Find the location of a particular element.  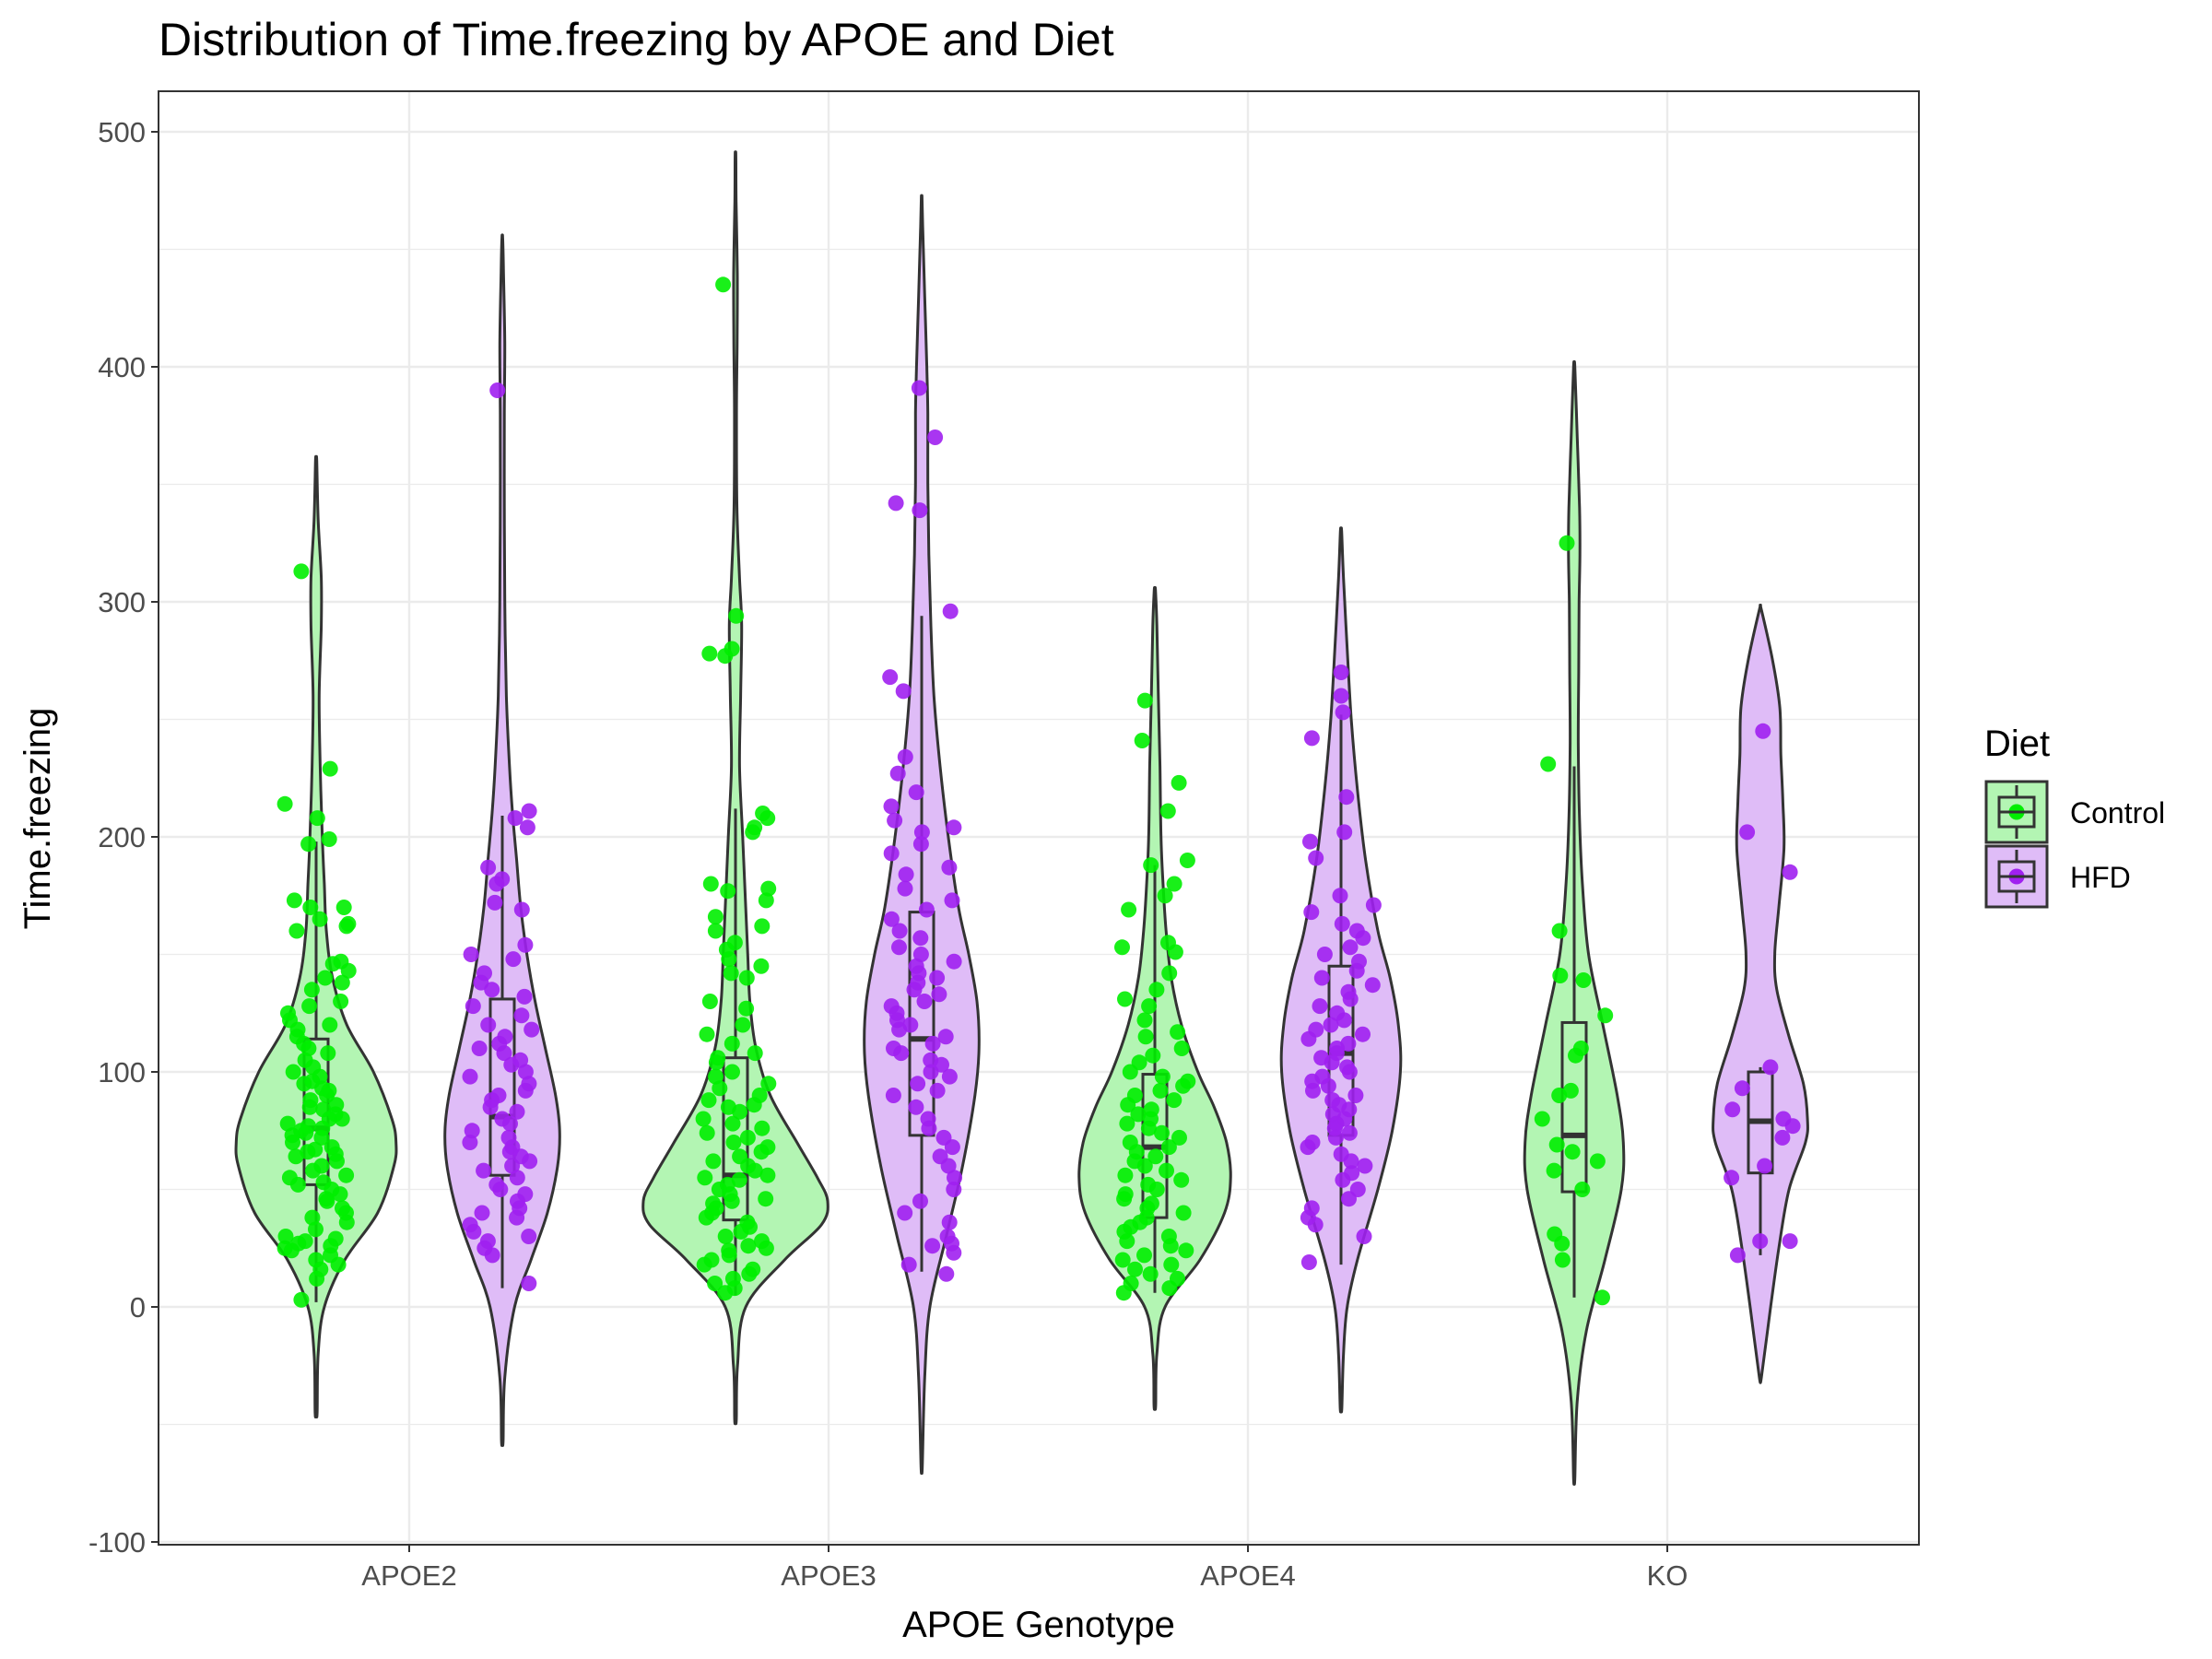

violin-control-apoe3 is located at coordinates (735, 788).